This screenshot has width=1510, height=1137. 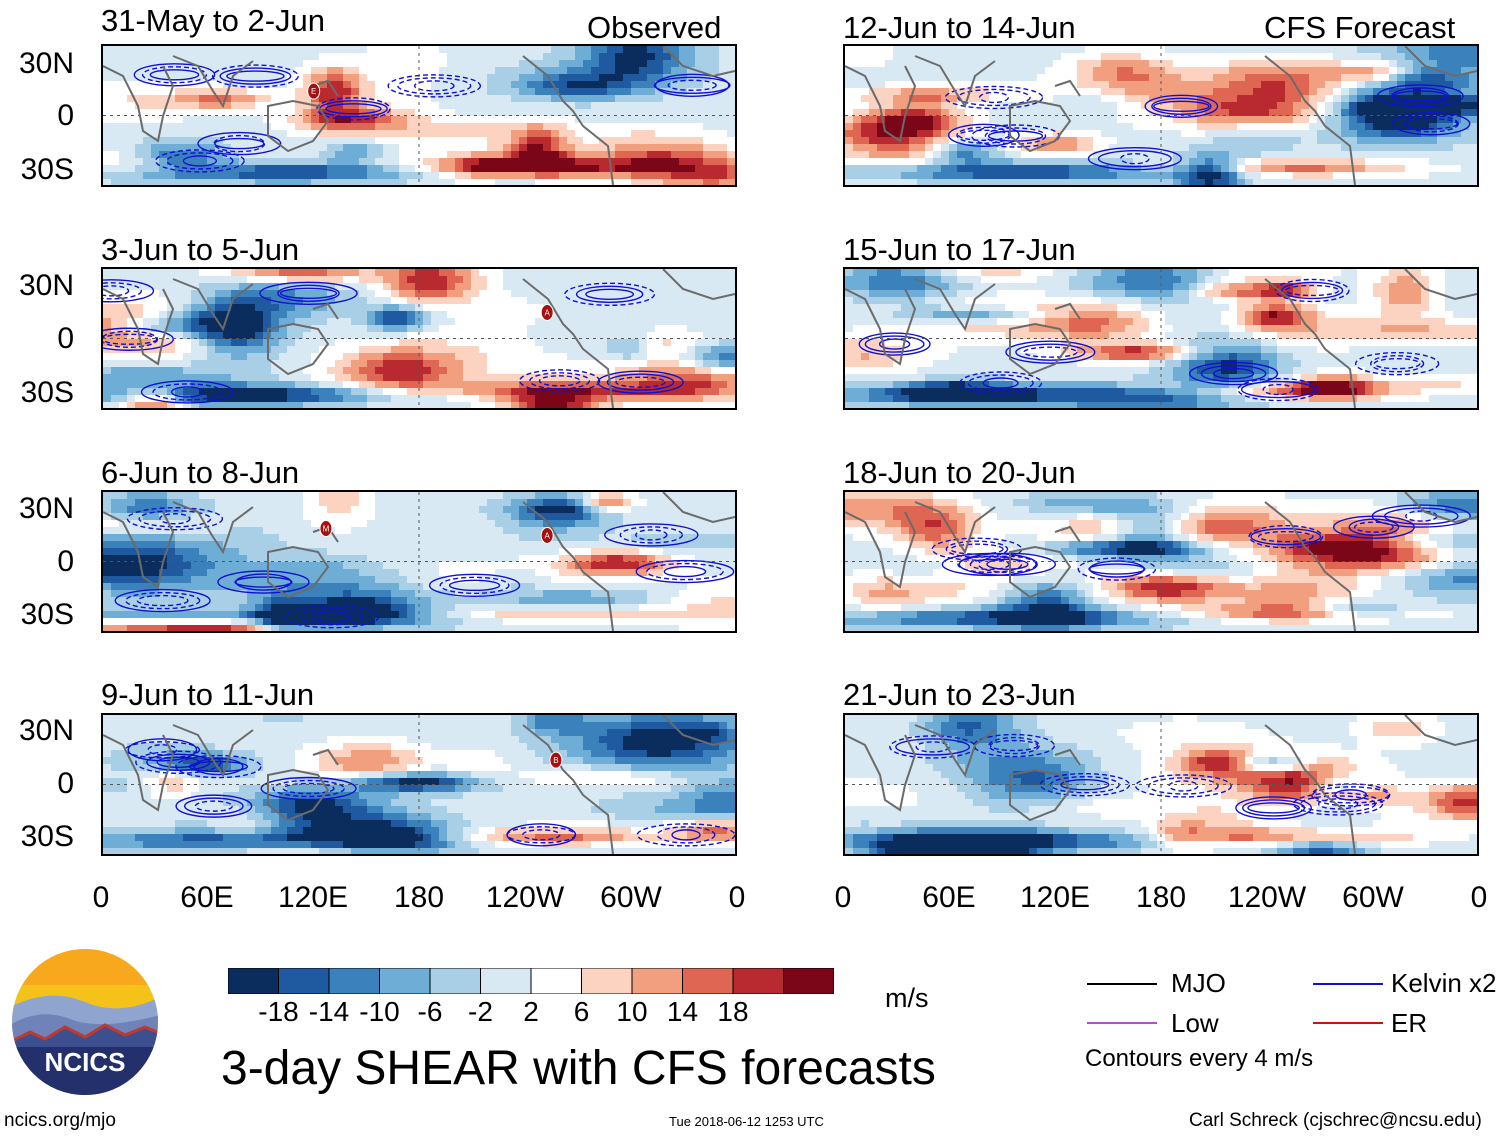 What do you see at coordinates (46, 63) in the screenshot?
I see `ytick-r1-30n: 30N` at bounding box center [46, 63].